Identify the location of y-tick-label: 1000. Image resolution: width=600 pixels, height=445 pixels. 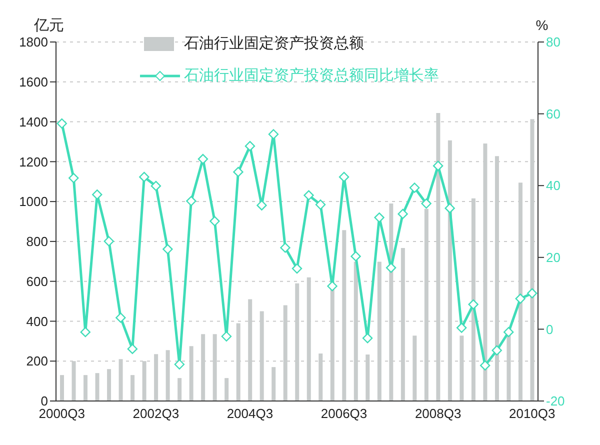
(33, 202).